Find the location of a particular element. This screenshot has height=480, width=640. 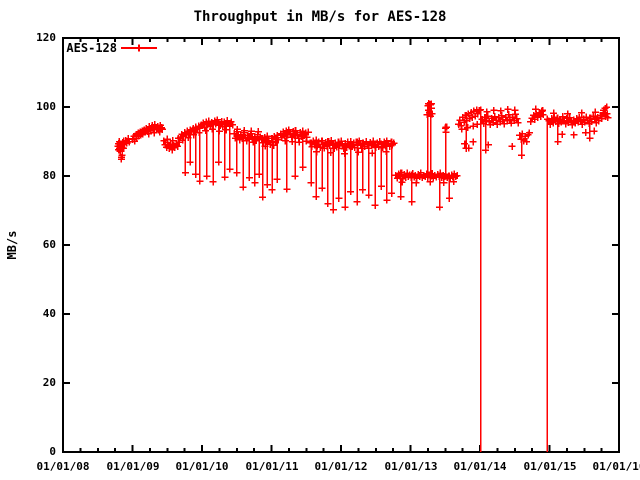

y-tick-label: 60 is located at coordinates (49, 244).